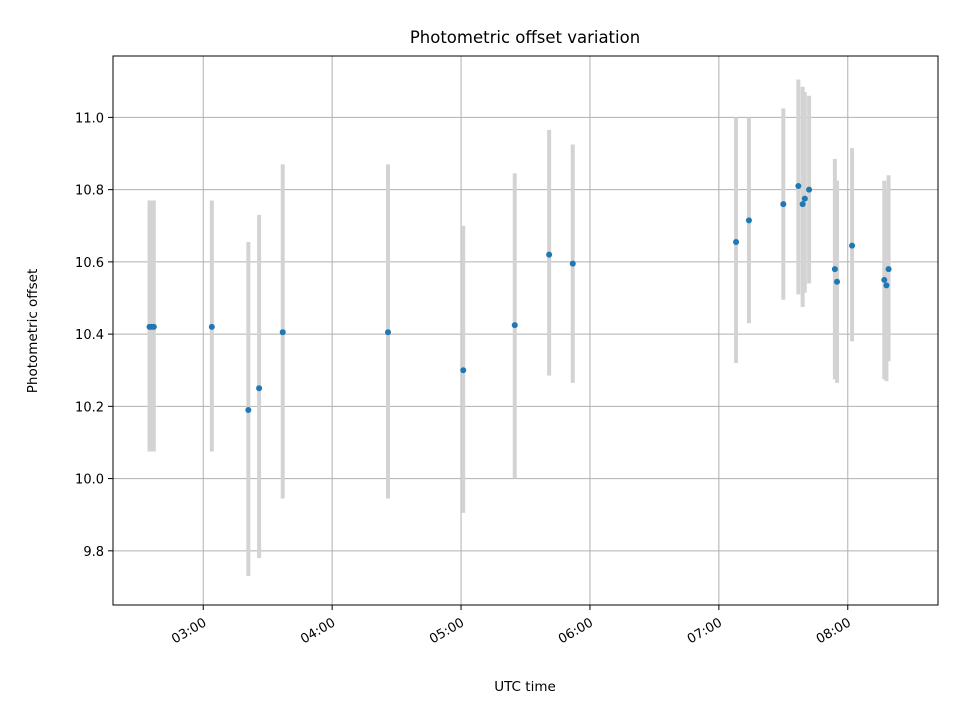 The image size is (960, 720). What do you see at coordinates (89, 407) in the screenshot?
I see `y-tick-label: 10.2` at bounding box center [89, 407].